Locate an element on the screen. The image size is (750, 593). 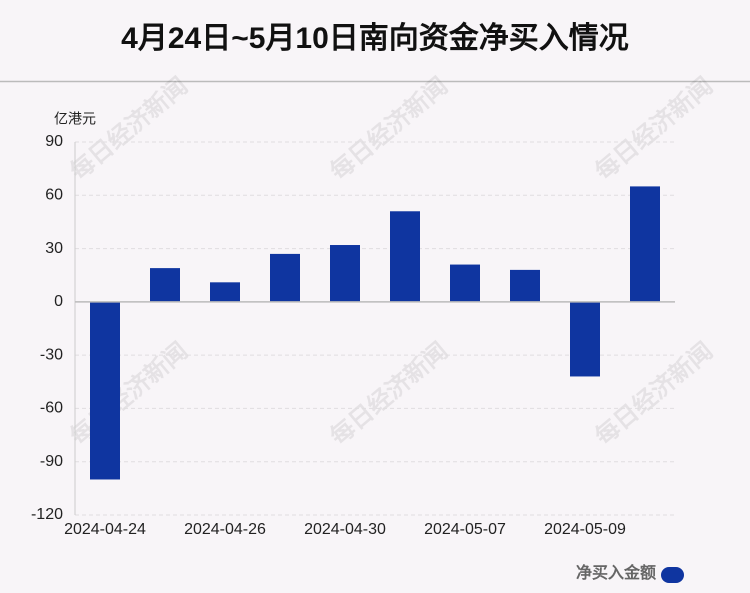
y-tick-label: 60 is located at coordinates (54, 195).